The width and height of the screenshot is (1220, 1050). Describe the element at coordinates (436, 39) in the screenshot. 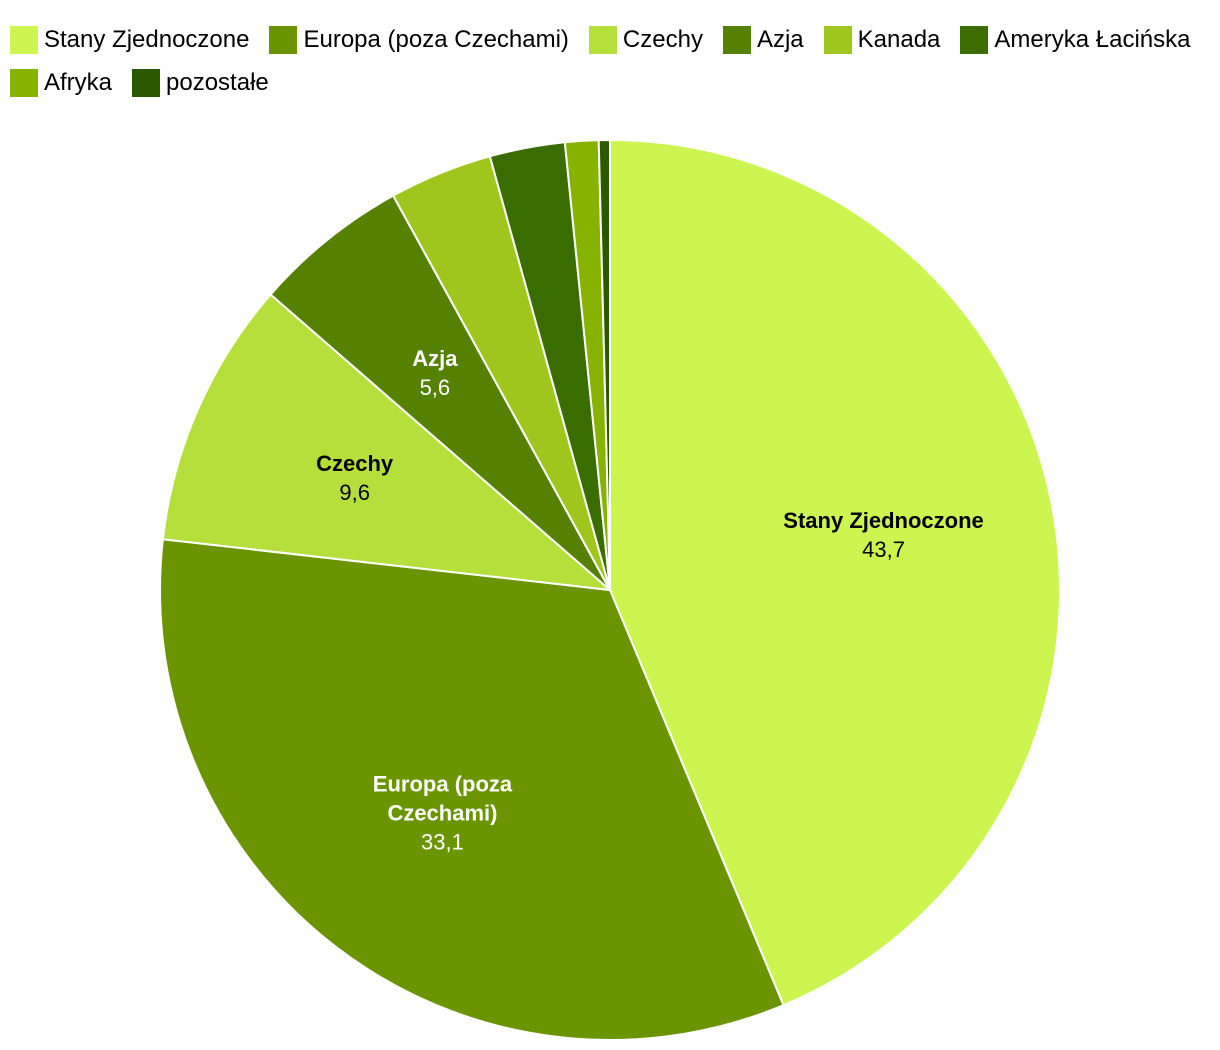

I see `legend-label: Europa (poza Czechami)` at that location.